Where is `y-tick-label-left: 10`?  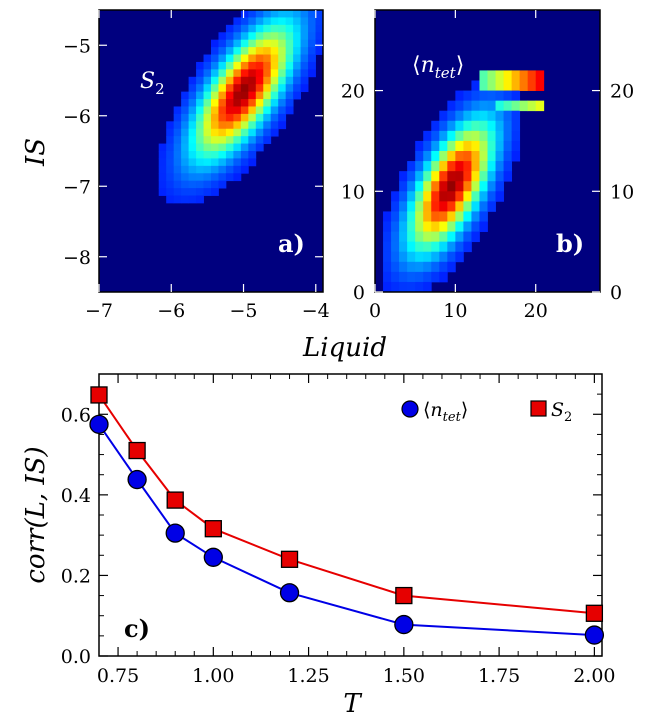
y-tick-label-left: 10 is located at coordinates (353, 192).